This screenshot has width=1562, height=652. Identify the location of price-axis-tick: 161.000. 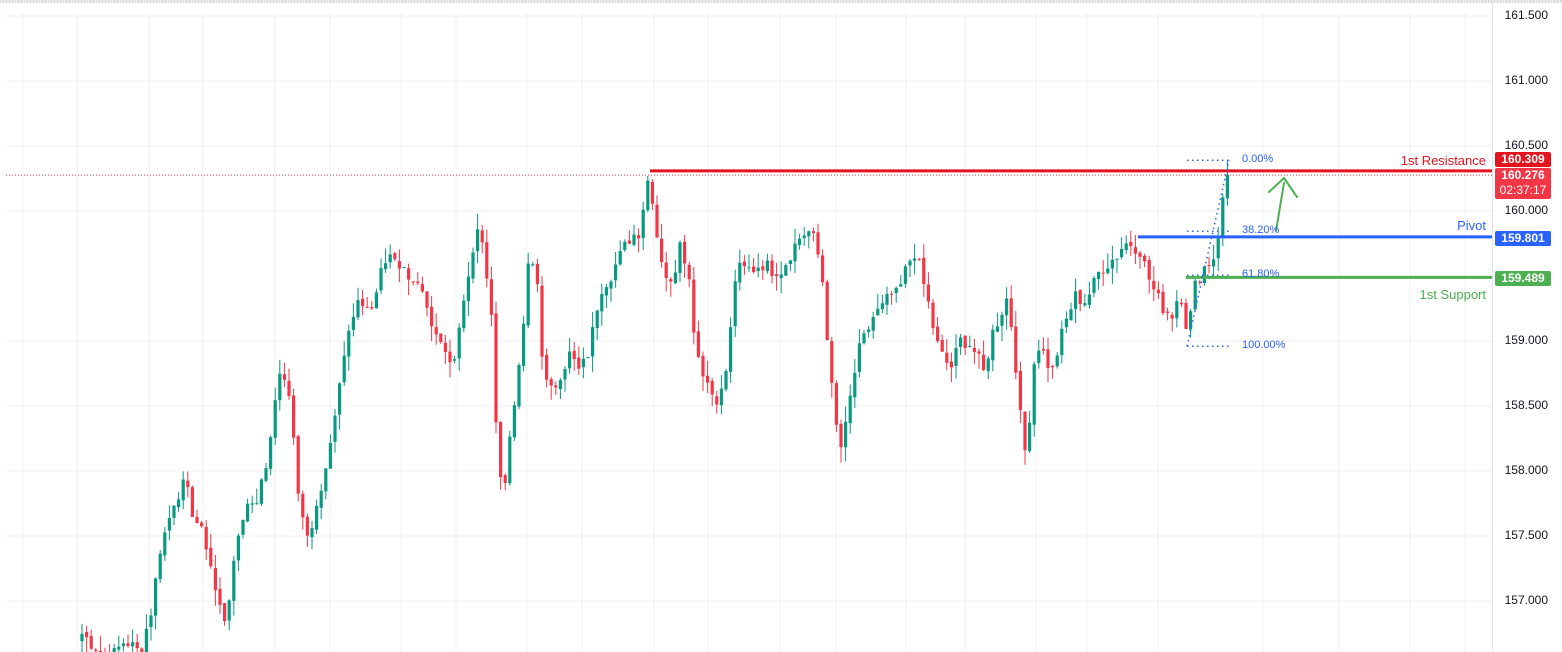
(1526, 80).